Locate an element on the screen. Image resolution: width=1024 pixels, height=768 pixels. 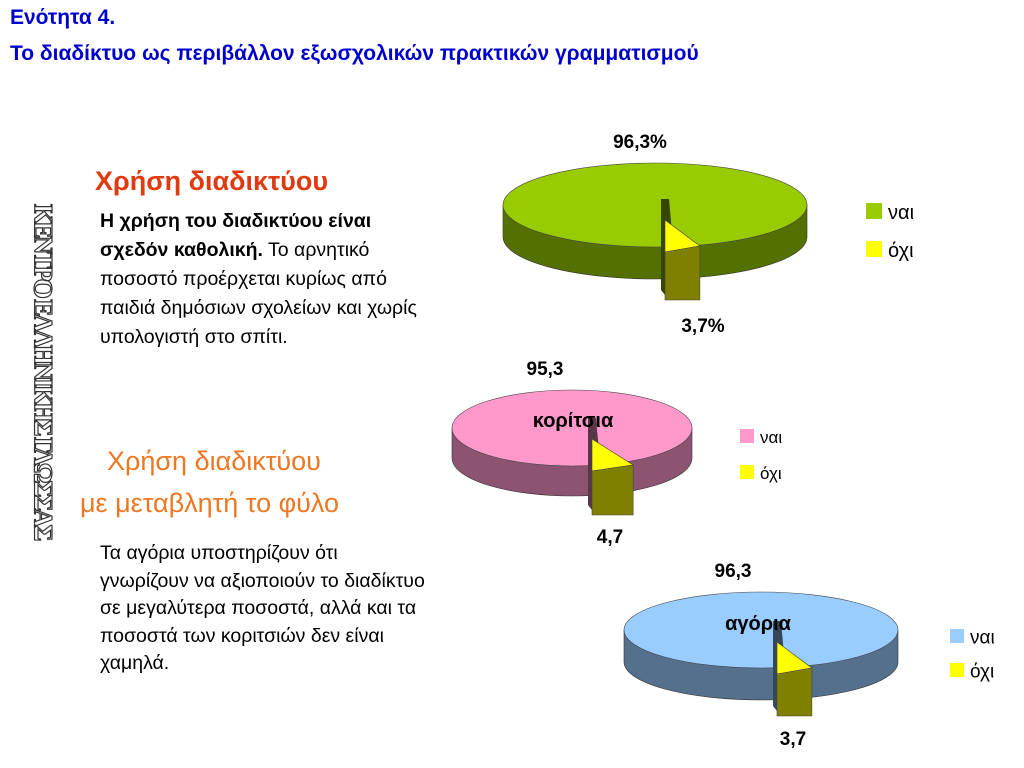
pie-chart-3: 96,3 3,7 αγόρια ναι όχι is located at coordinates (809, 655).